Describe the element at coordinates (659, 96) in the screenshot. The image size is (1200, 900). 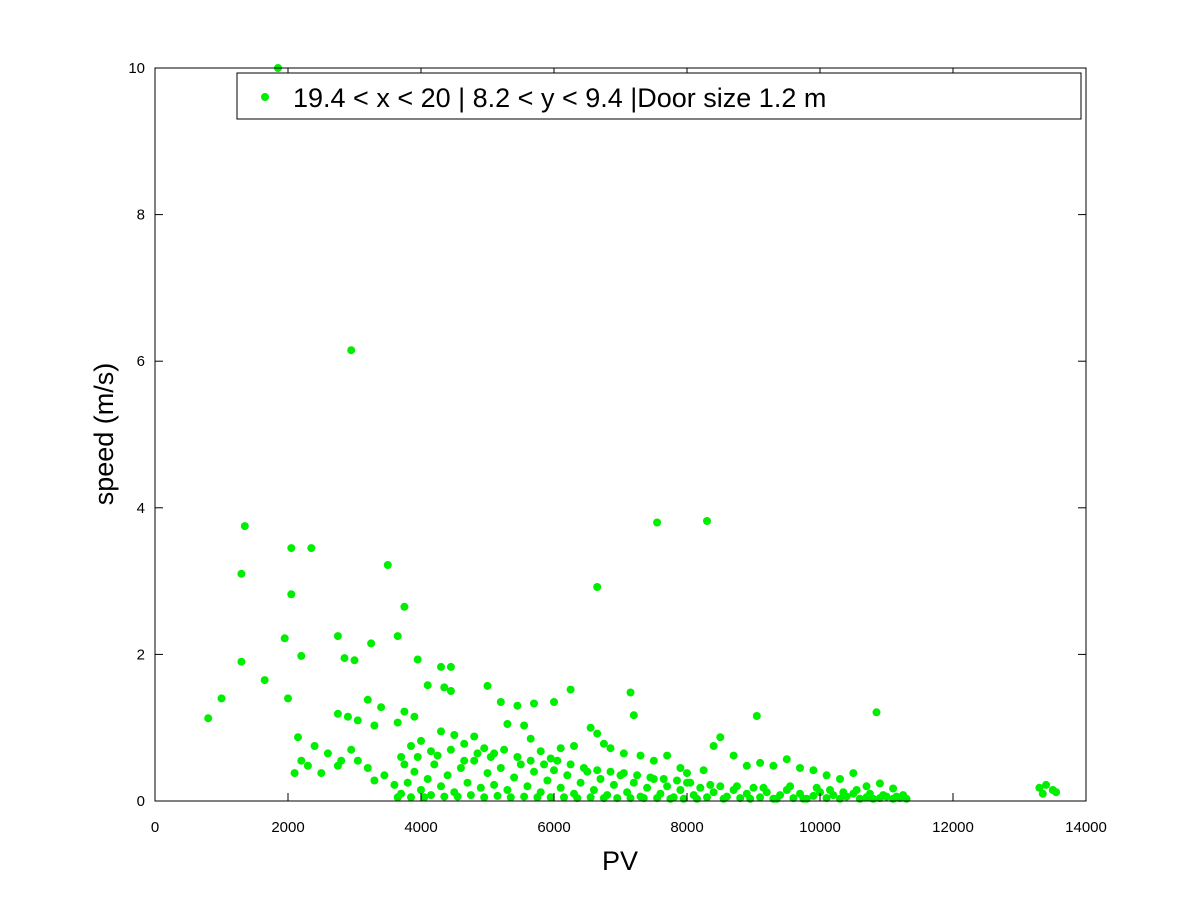
I see `legend-box` at that location.